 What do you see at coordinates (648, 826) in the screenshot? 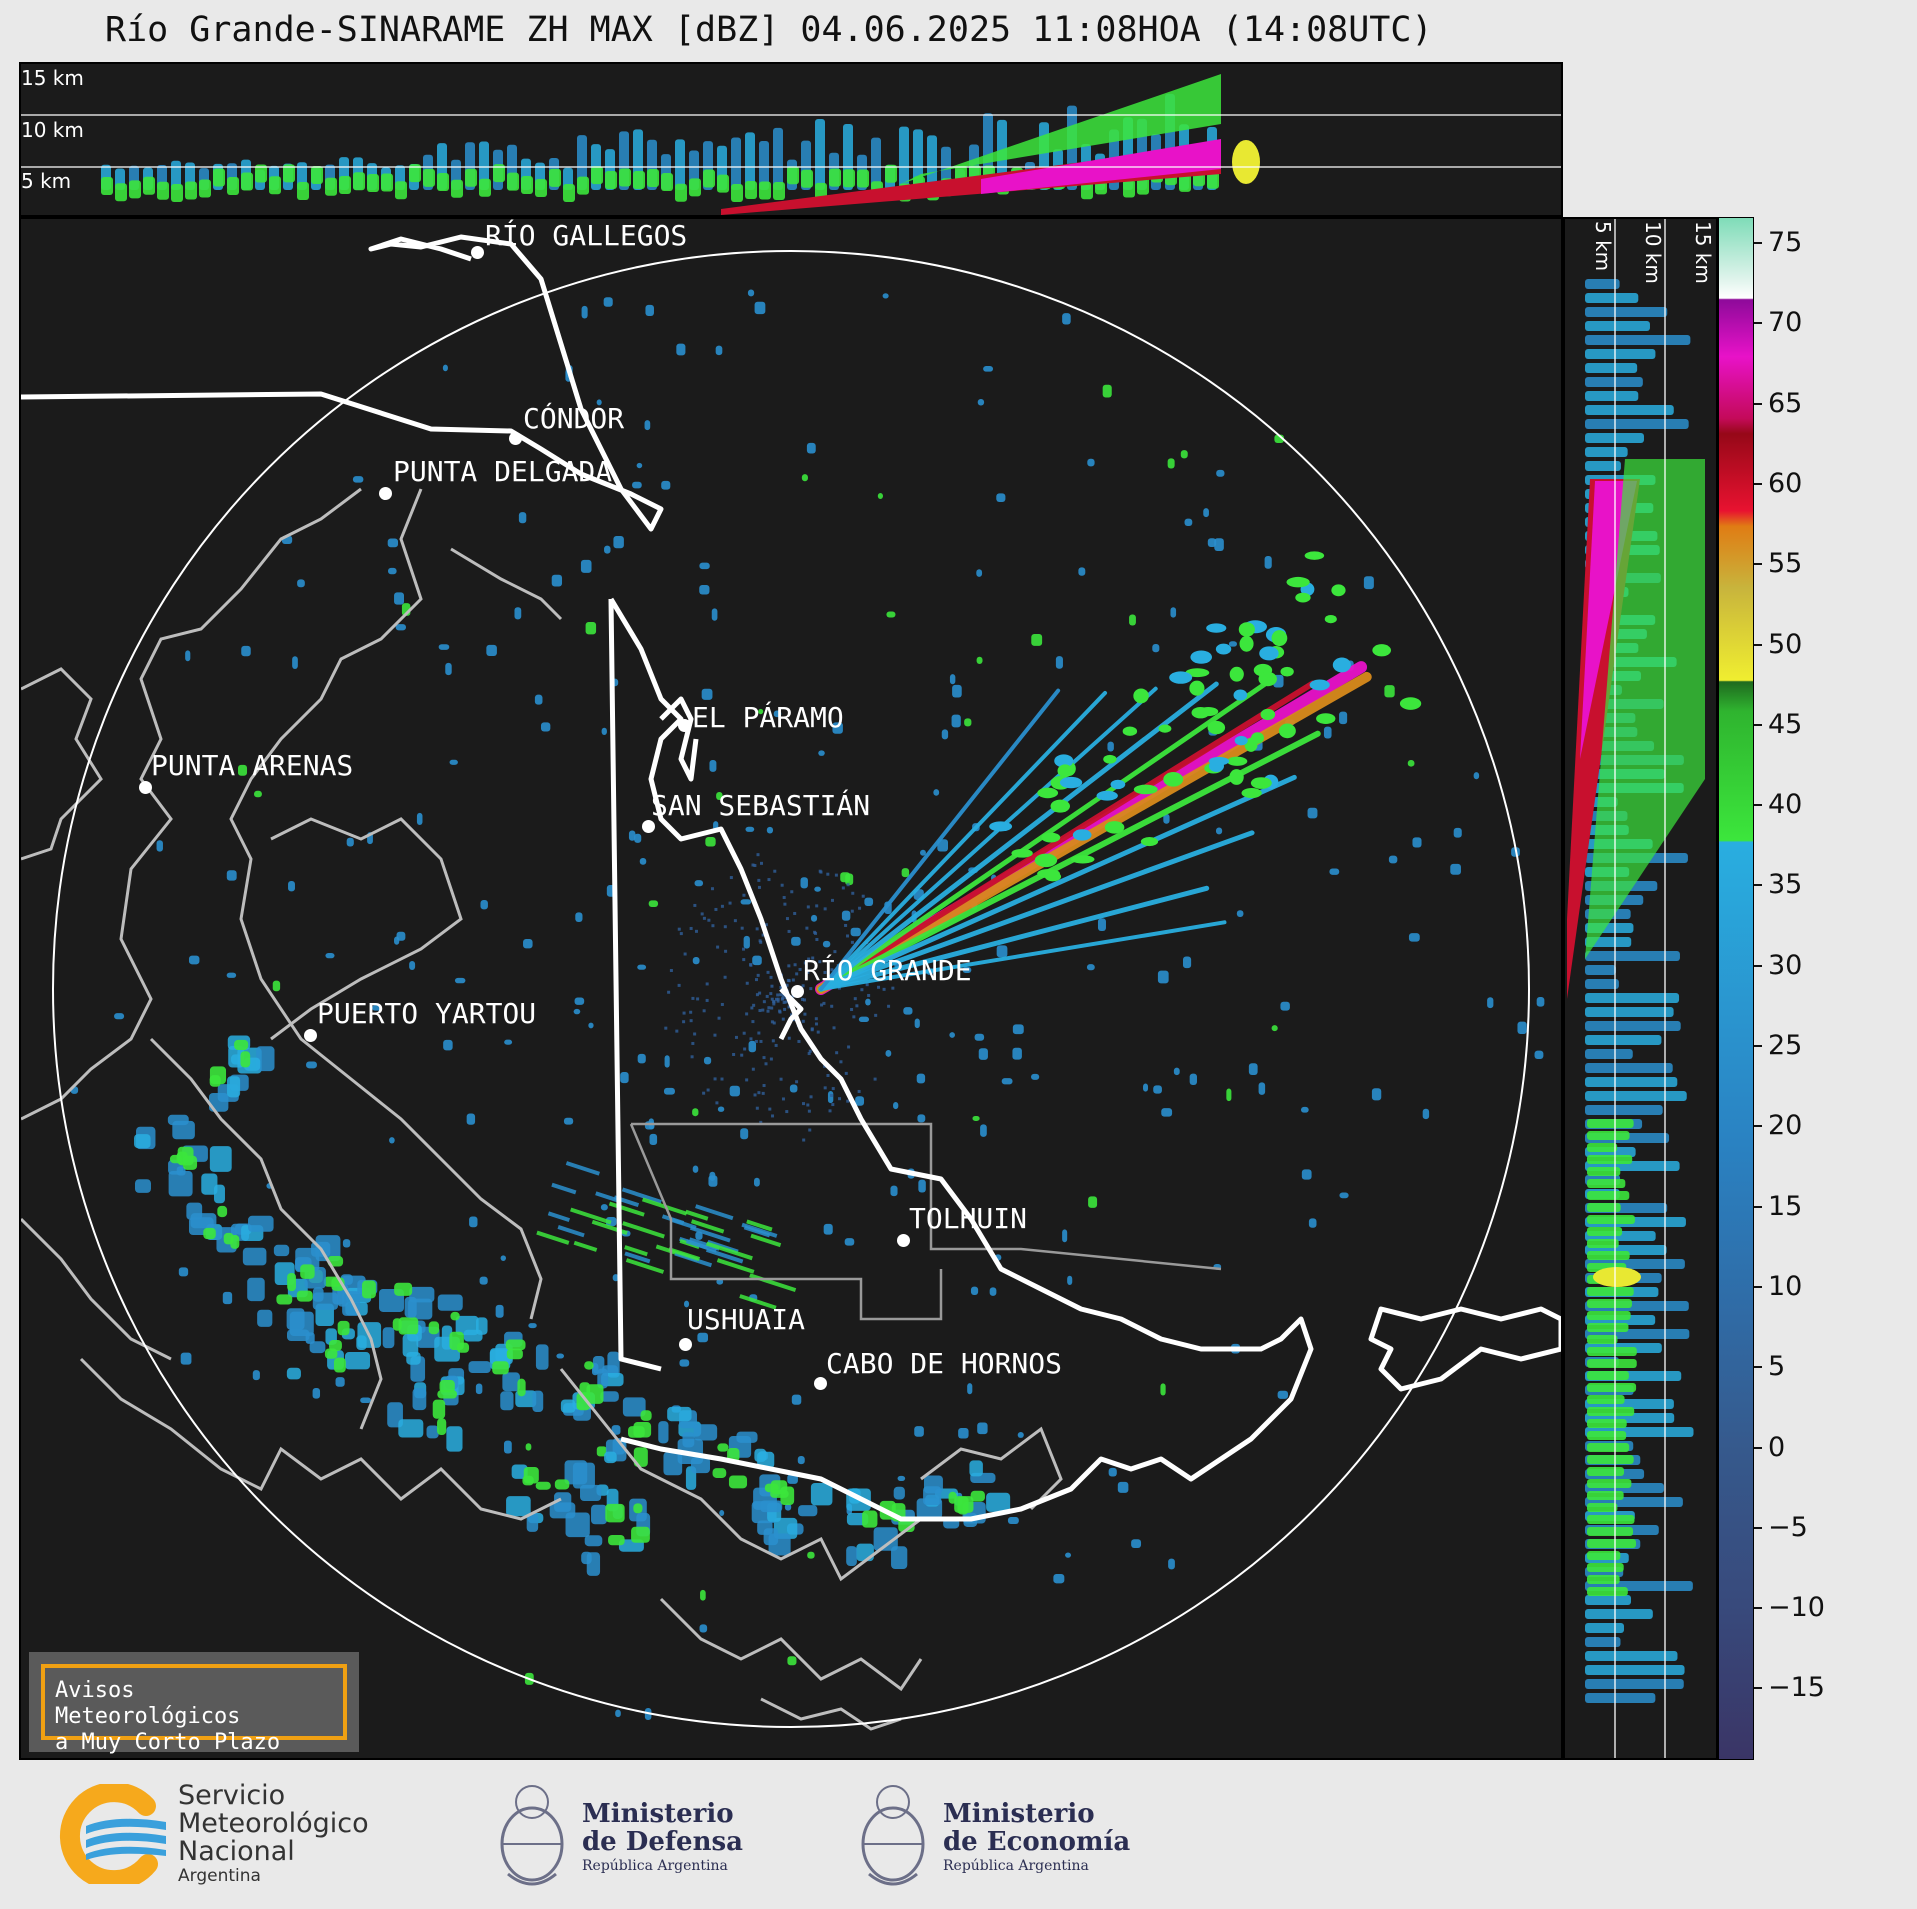
I see `city-marker-san-sebastian` at bounding box center [648, 826].